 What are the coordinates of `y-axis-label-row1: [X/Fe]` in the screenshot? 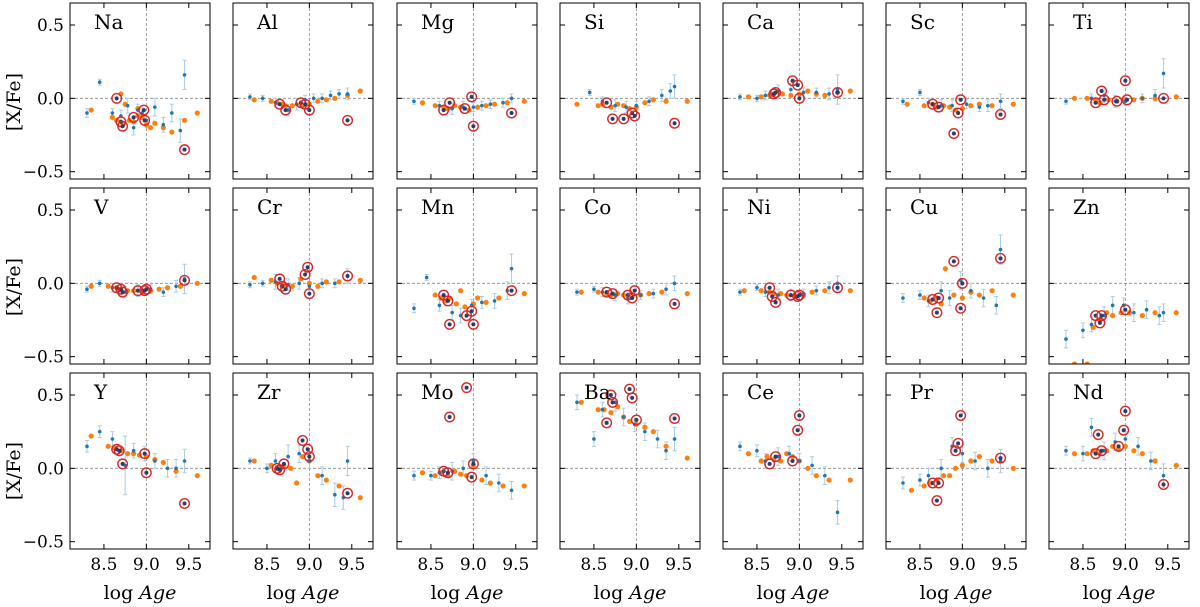 It's located at (14, 102).